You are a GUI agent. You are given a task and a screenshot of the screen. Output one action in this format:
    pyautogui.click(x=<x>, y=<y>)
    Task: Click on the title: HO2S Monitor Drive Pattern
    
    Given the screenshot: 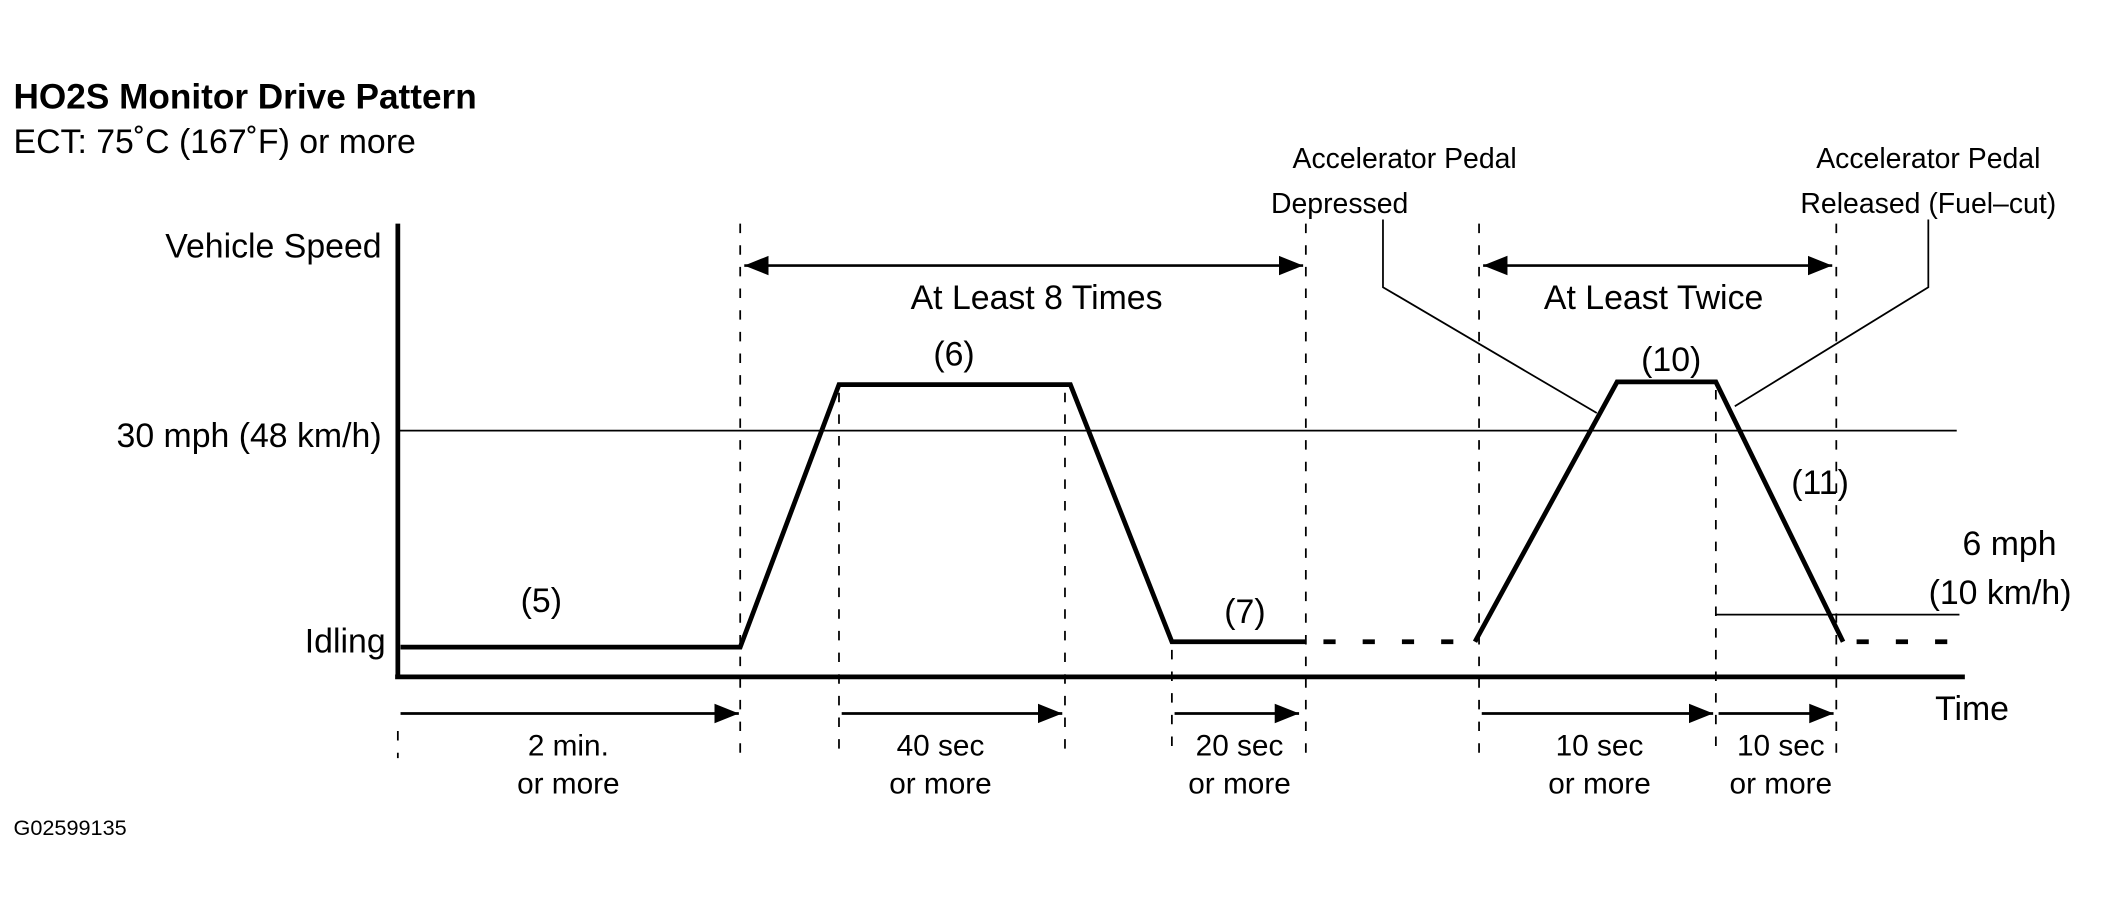 What is the action you would take?
    pyautogui.click(x=245, y=97)
    